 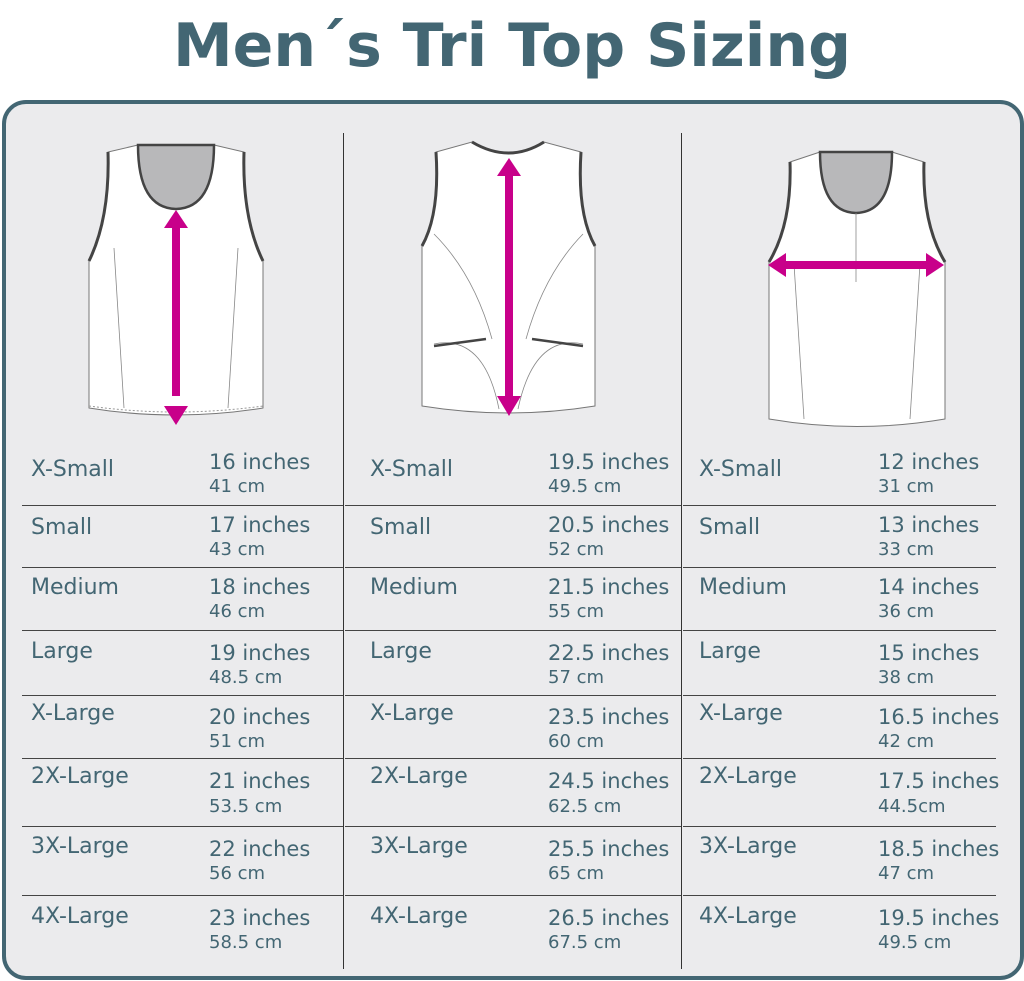 I want to click on inches-value: 24.5 inches, so click(x=609, y=781).